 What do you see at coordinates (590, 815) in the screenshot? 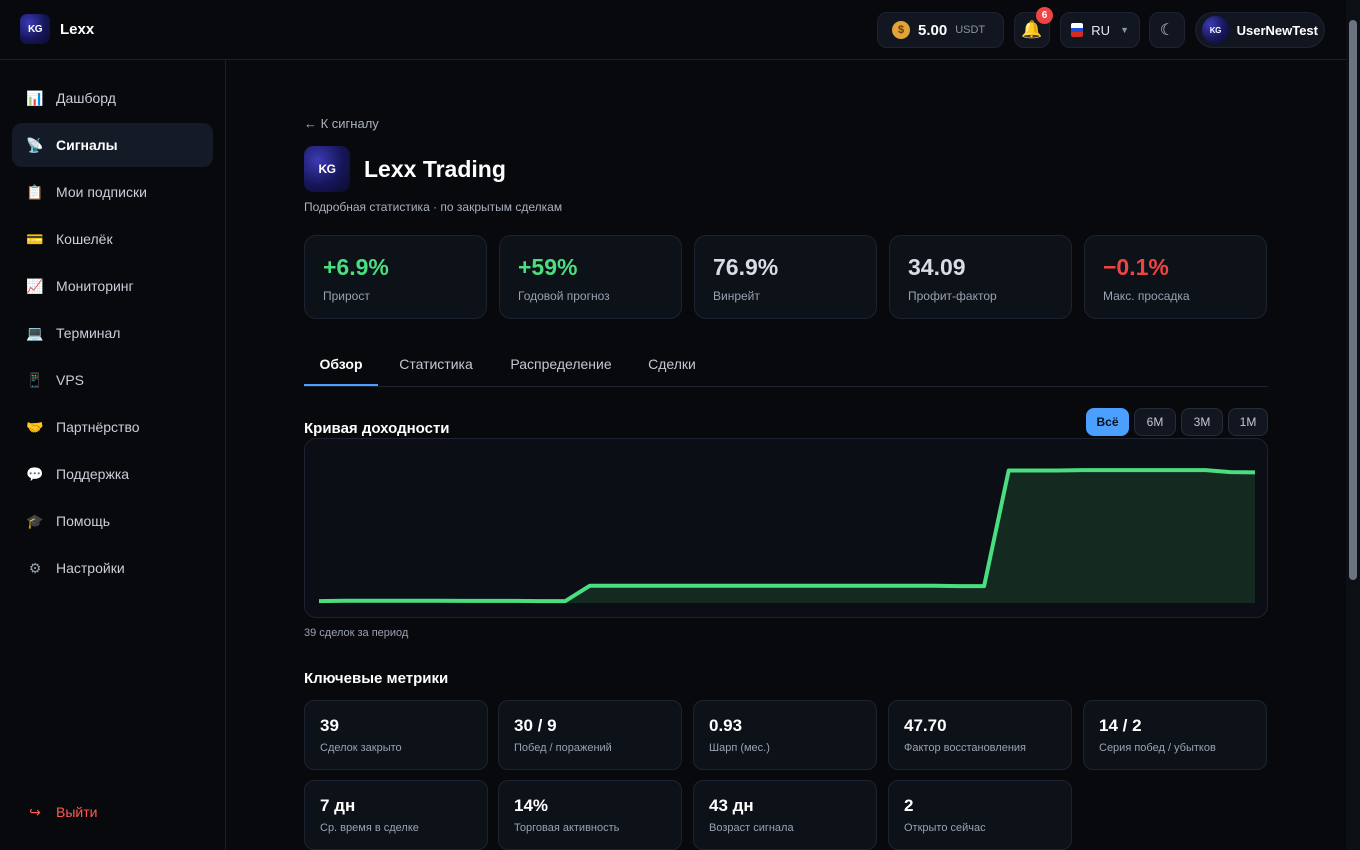
I see `metric-card-trading-activity: 14% Торговая активность` at bounding box center [590, 815].